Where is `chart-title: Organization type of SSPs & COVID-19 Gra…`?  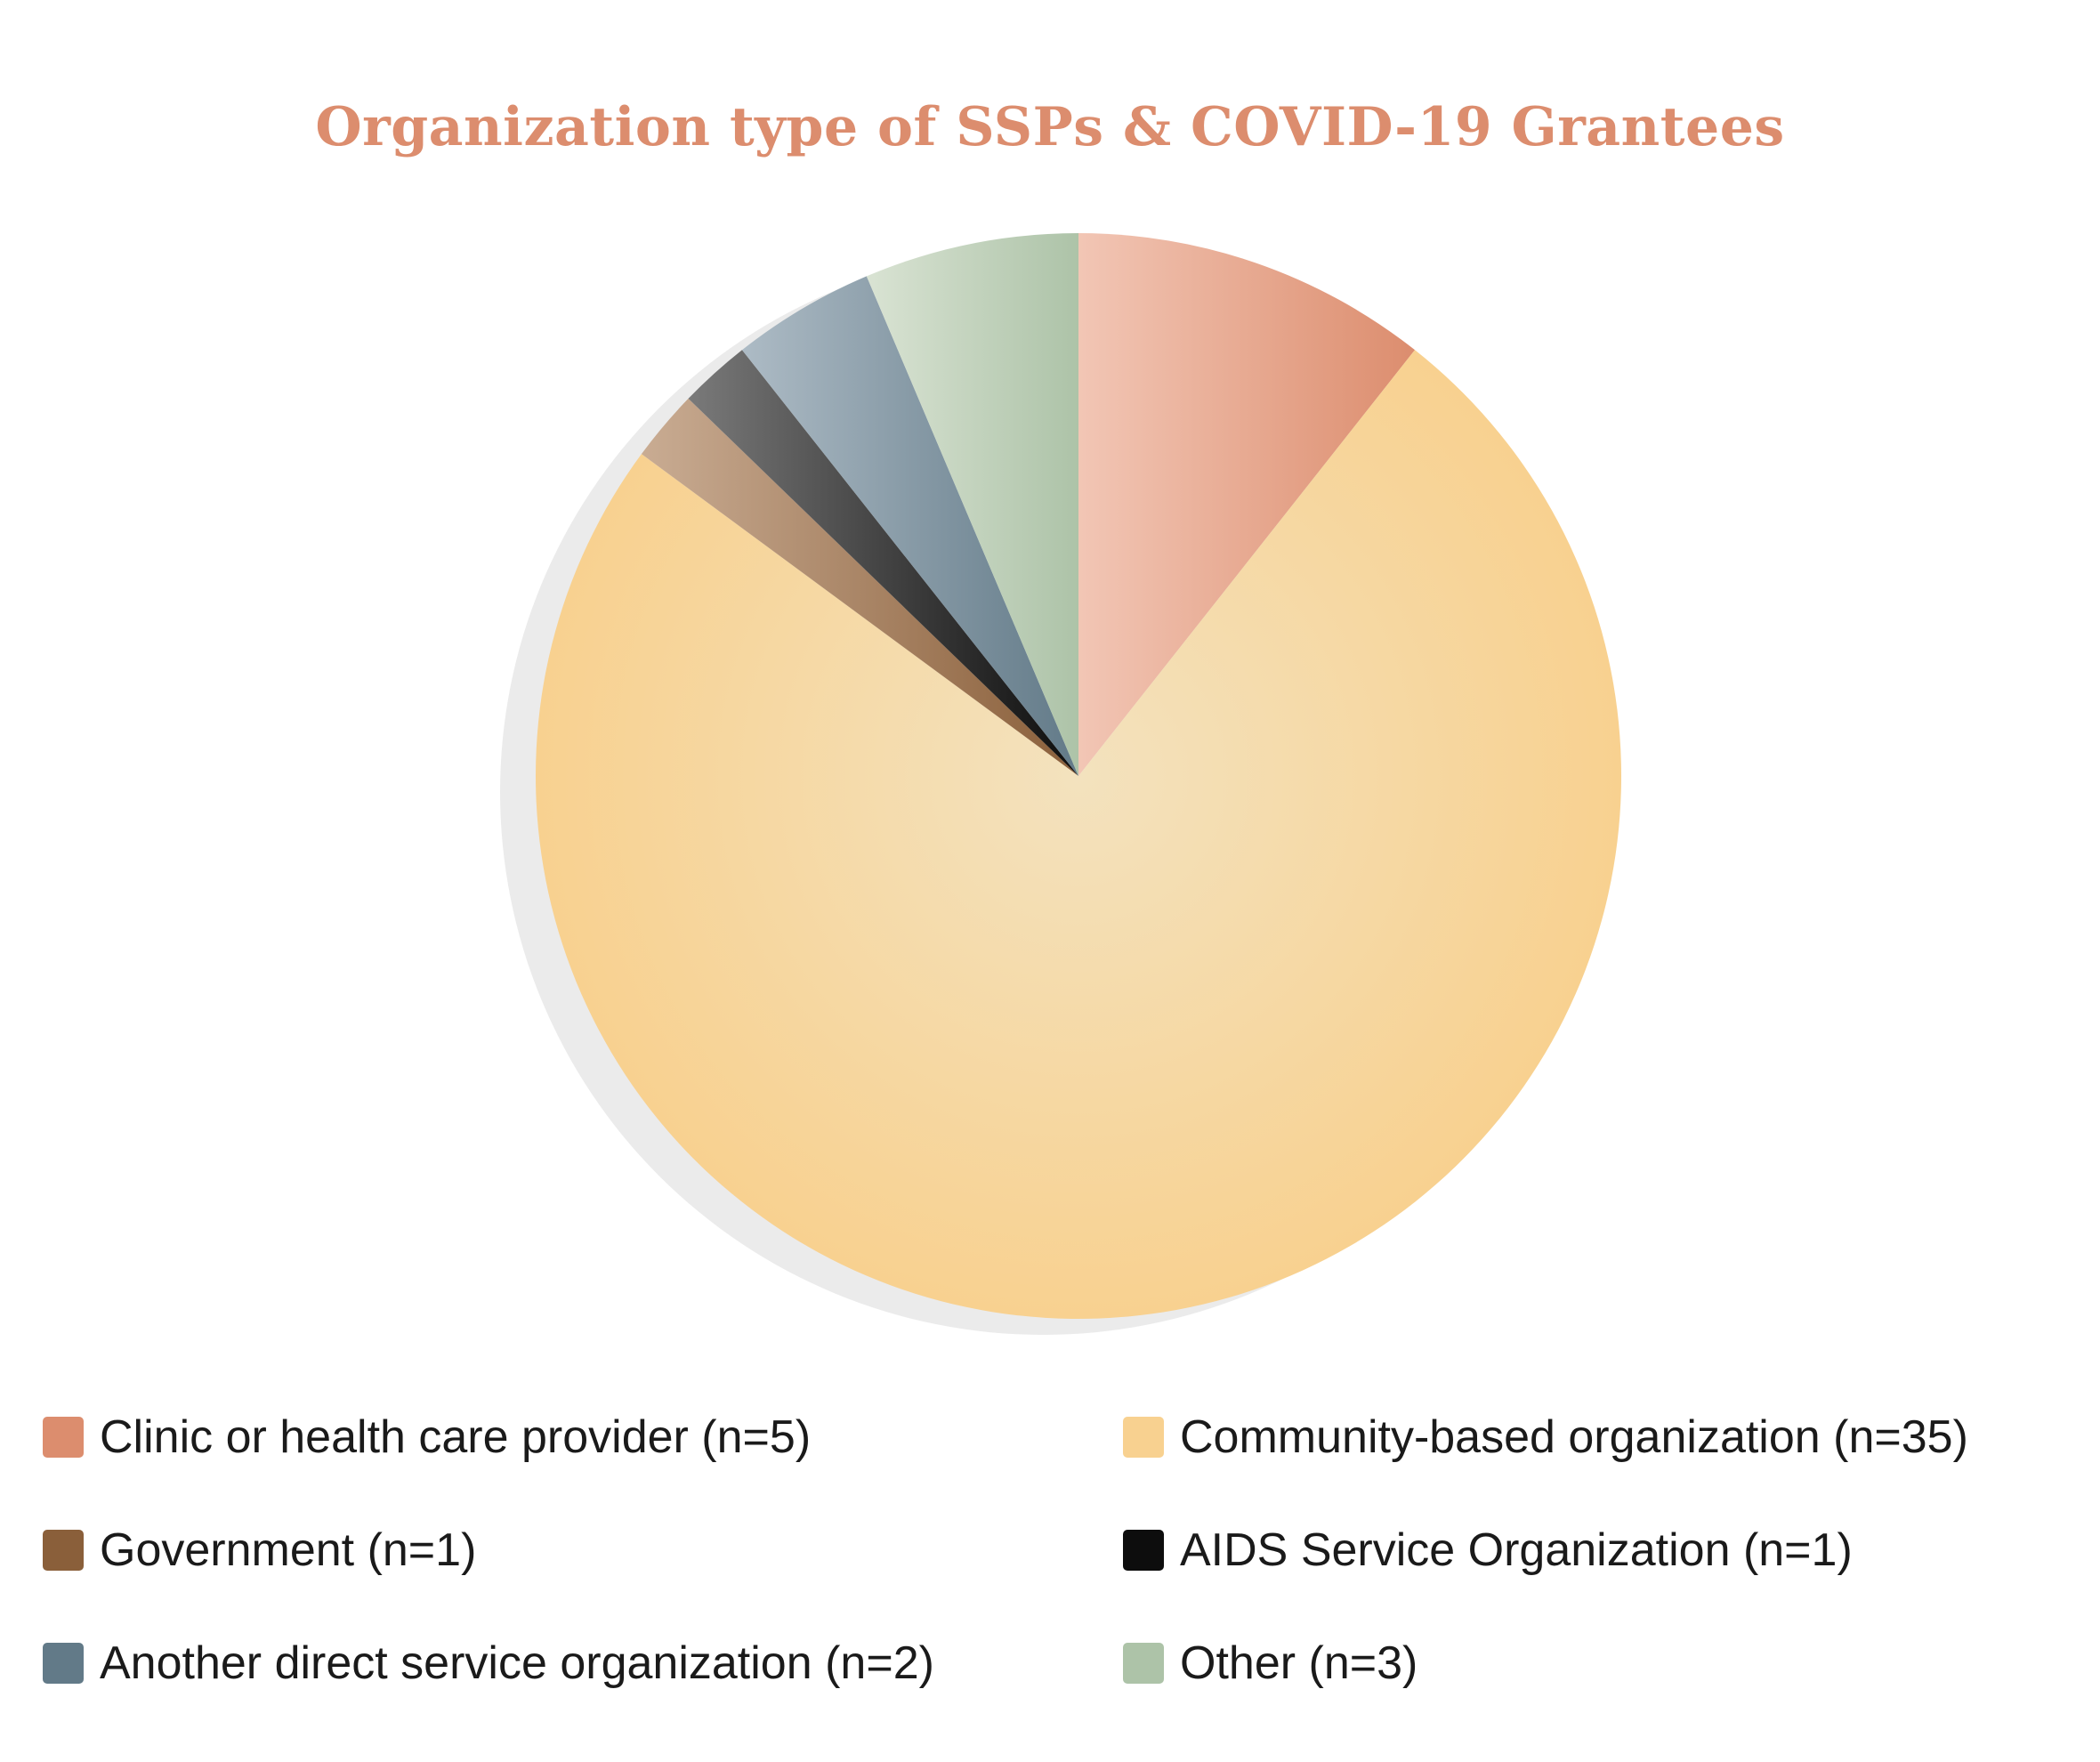
chart-title: Organization type of SSPs & COVID-19 Gra… is located at coordinates (1050, 127).